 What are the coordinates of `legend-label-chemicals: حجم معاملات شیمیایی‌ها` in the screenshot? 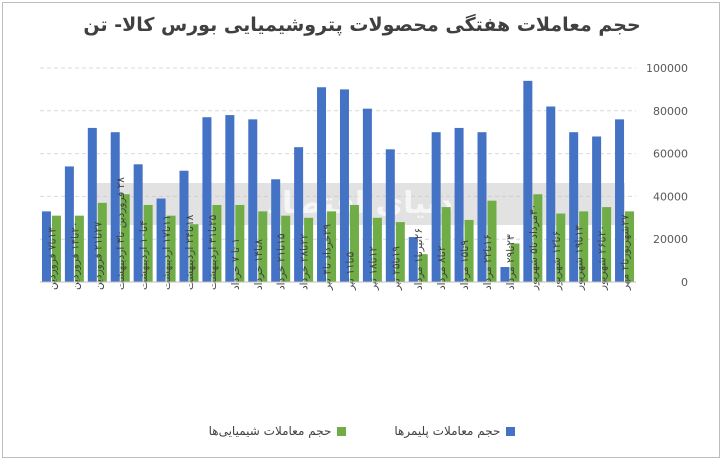 It's located at (270, 431).